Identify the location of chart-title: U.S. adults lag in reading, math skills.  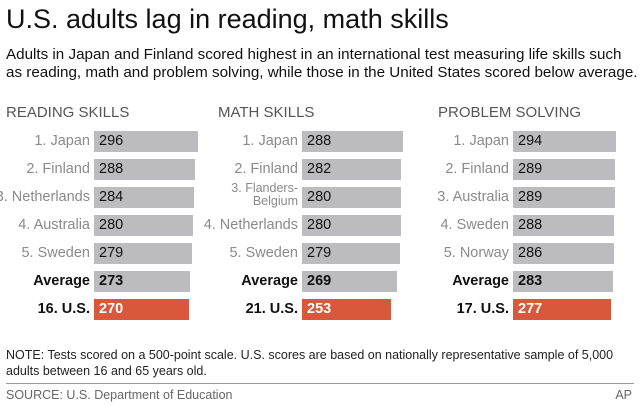
(227, 19).